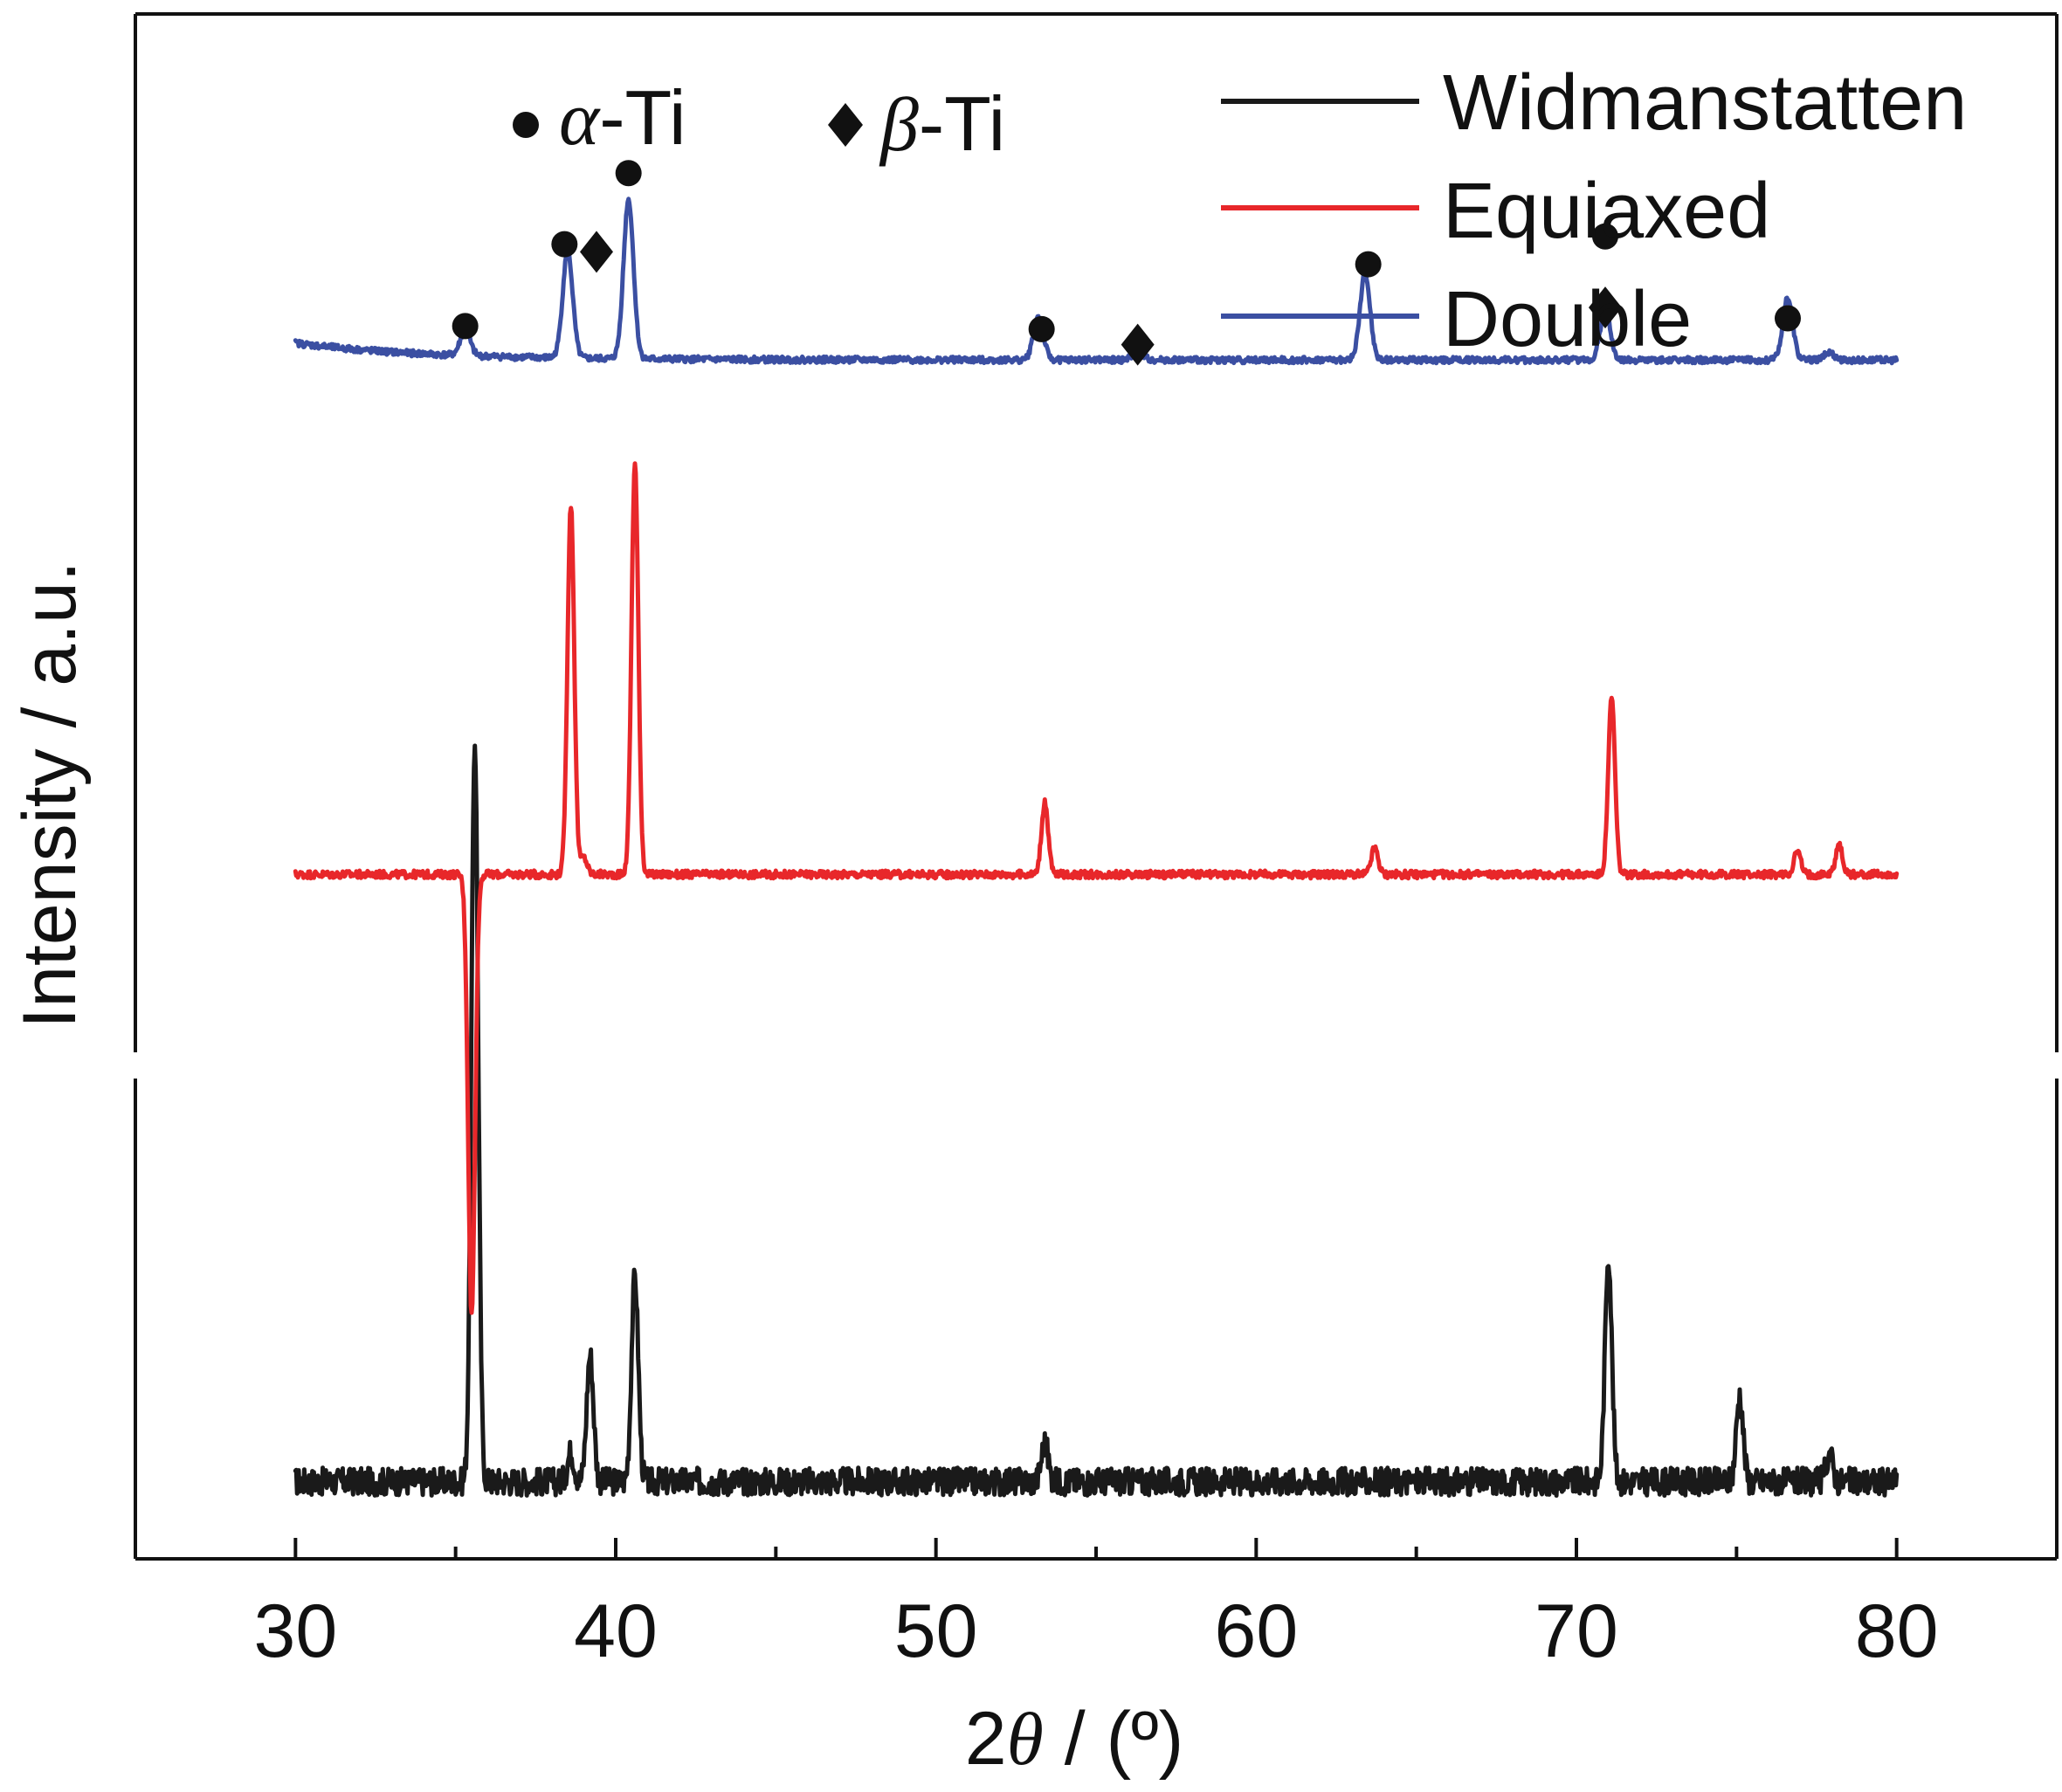  Describe the element at coordinates (1576, 1631) in the screenshot. I see `x-tick-label-70: 70` at that location.